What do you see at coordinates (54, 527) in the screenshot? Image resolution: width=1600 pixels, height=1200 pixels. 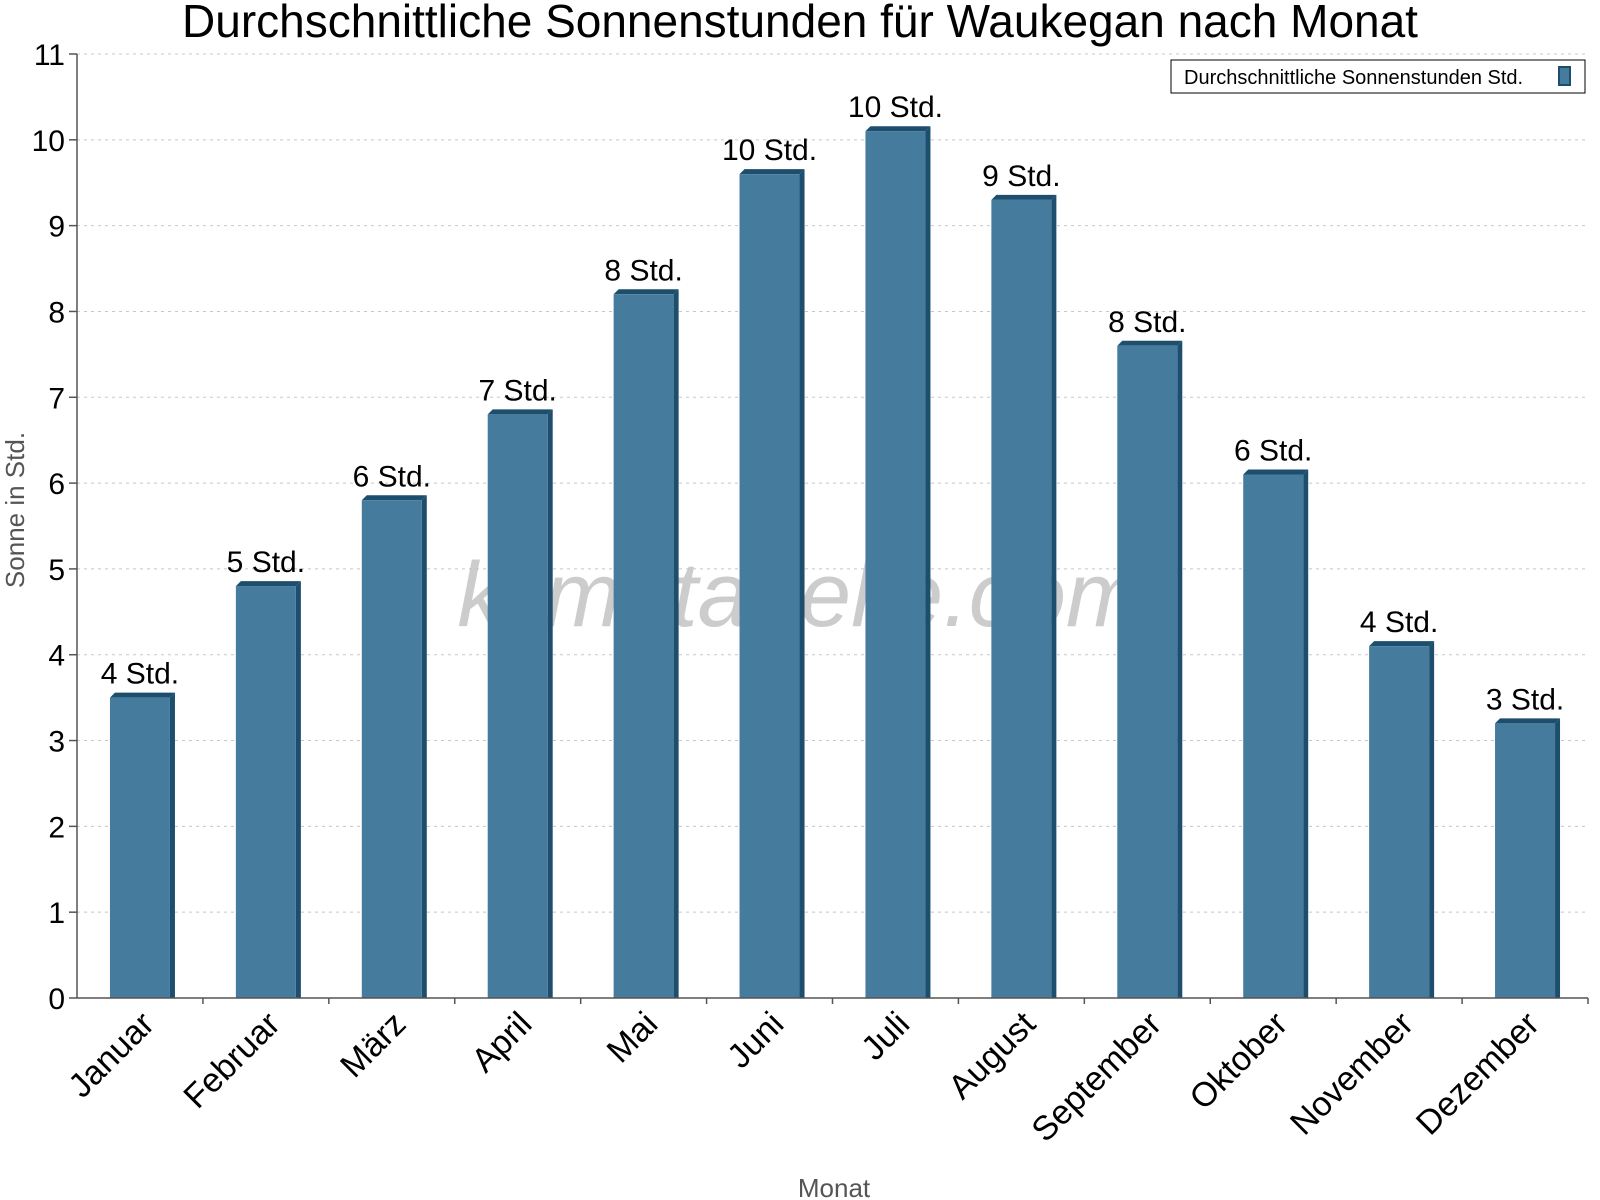 I see `y-axis-ticks: 0 1 2 3 4 5 6 7 8 9 10 11` at bounding box center [54, 527].